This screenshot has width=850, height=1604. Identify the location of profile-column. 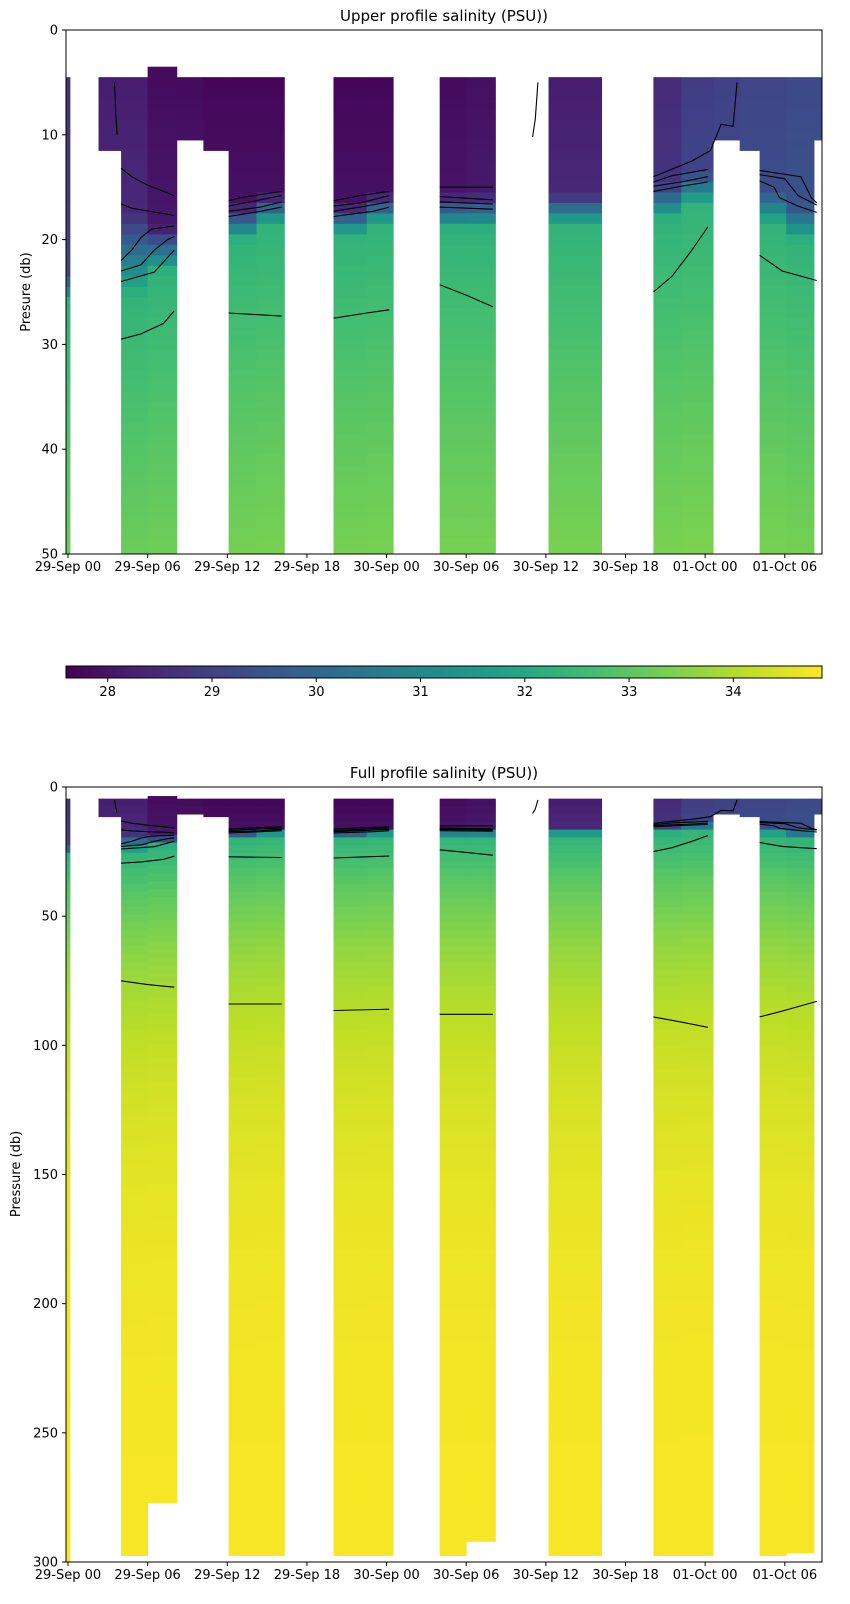
(380, 315).